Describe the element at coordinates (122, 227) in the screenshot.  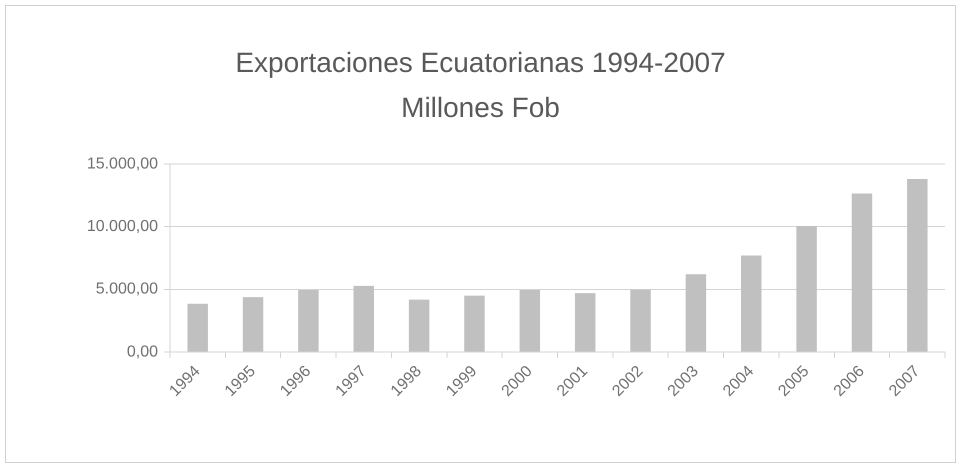
I see `y-tick-label: 10.000,00` at that location.